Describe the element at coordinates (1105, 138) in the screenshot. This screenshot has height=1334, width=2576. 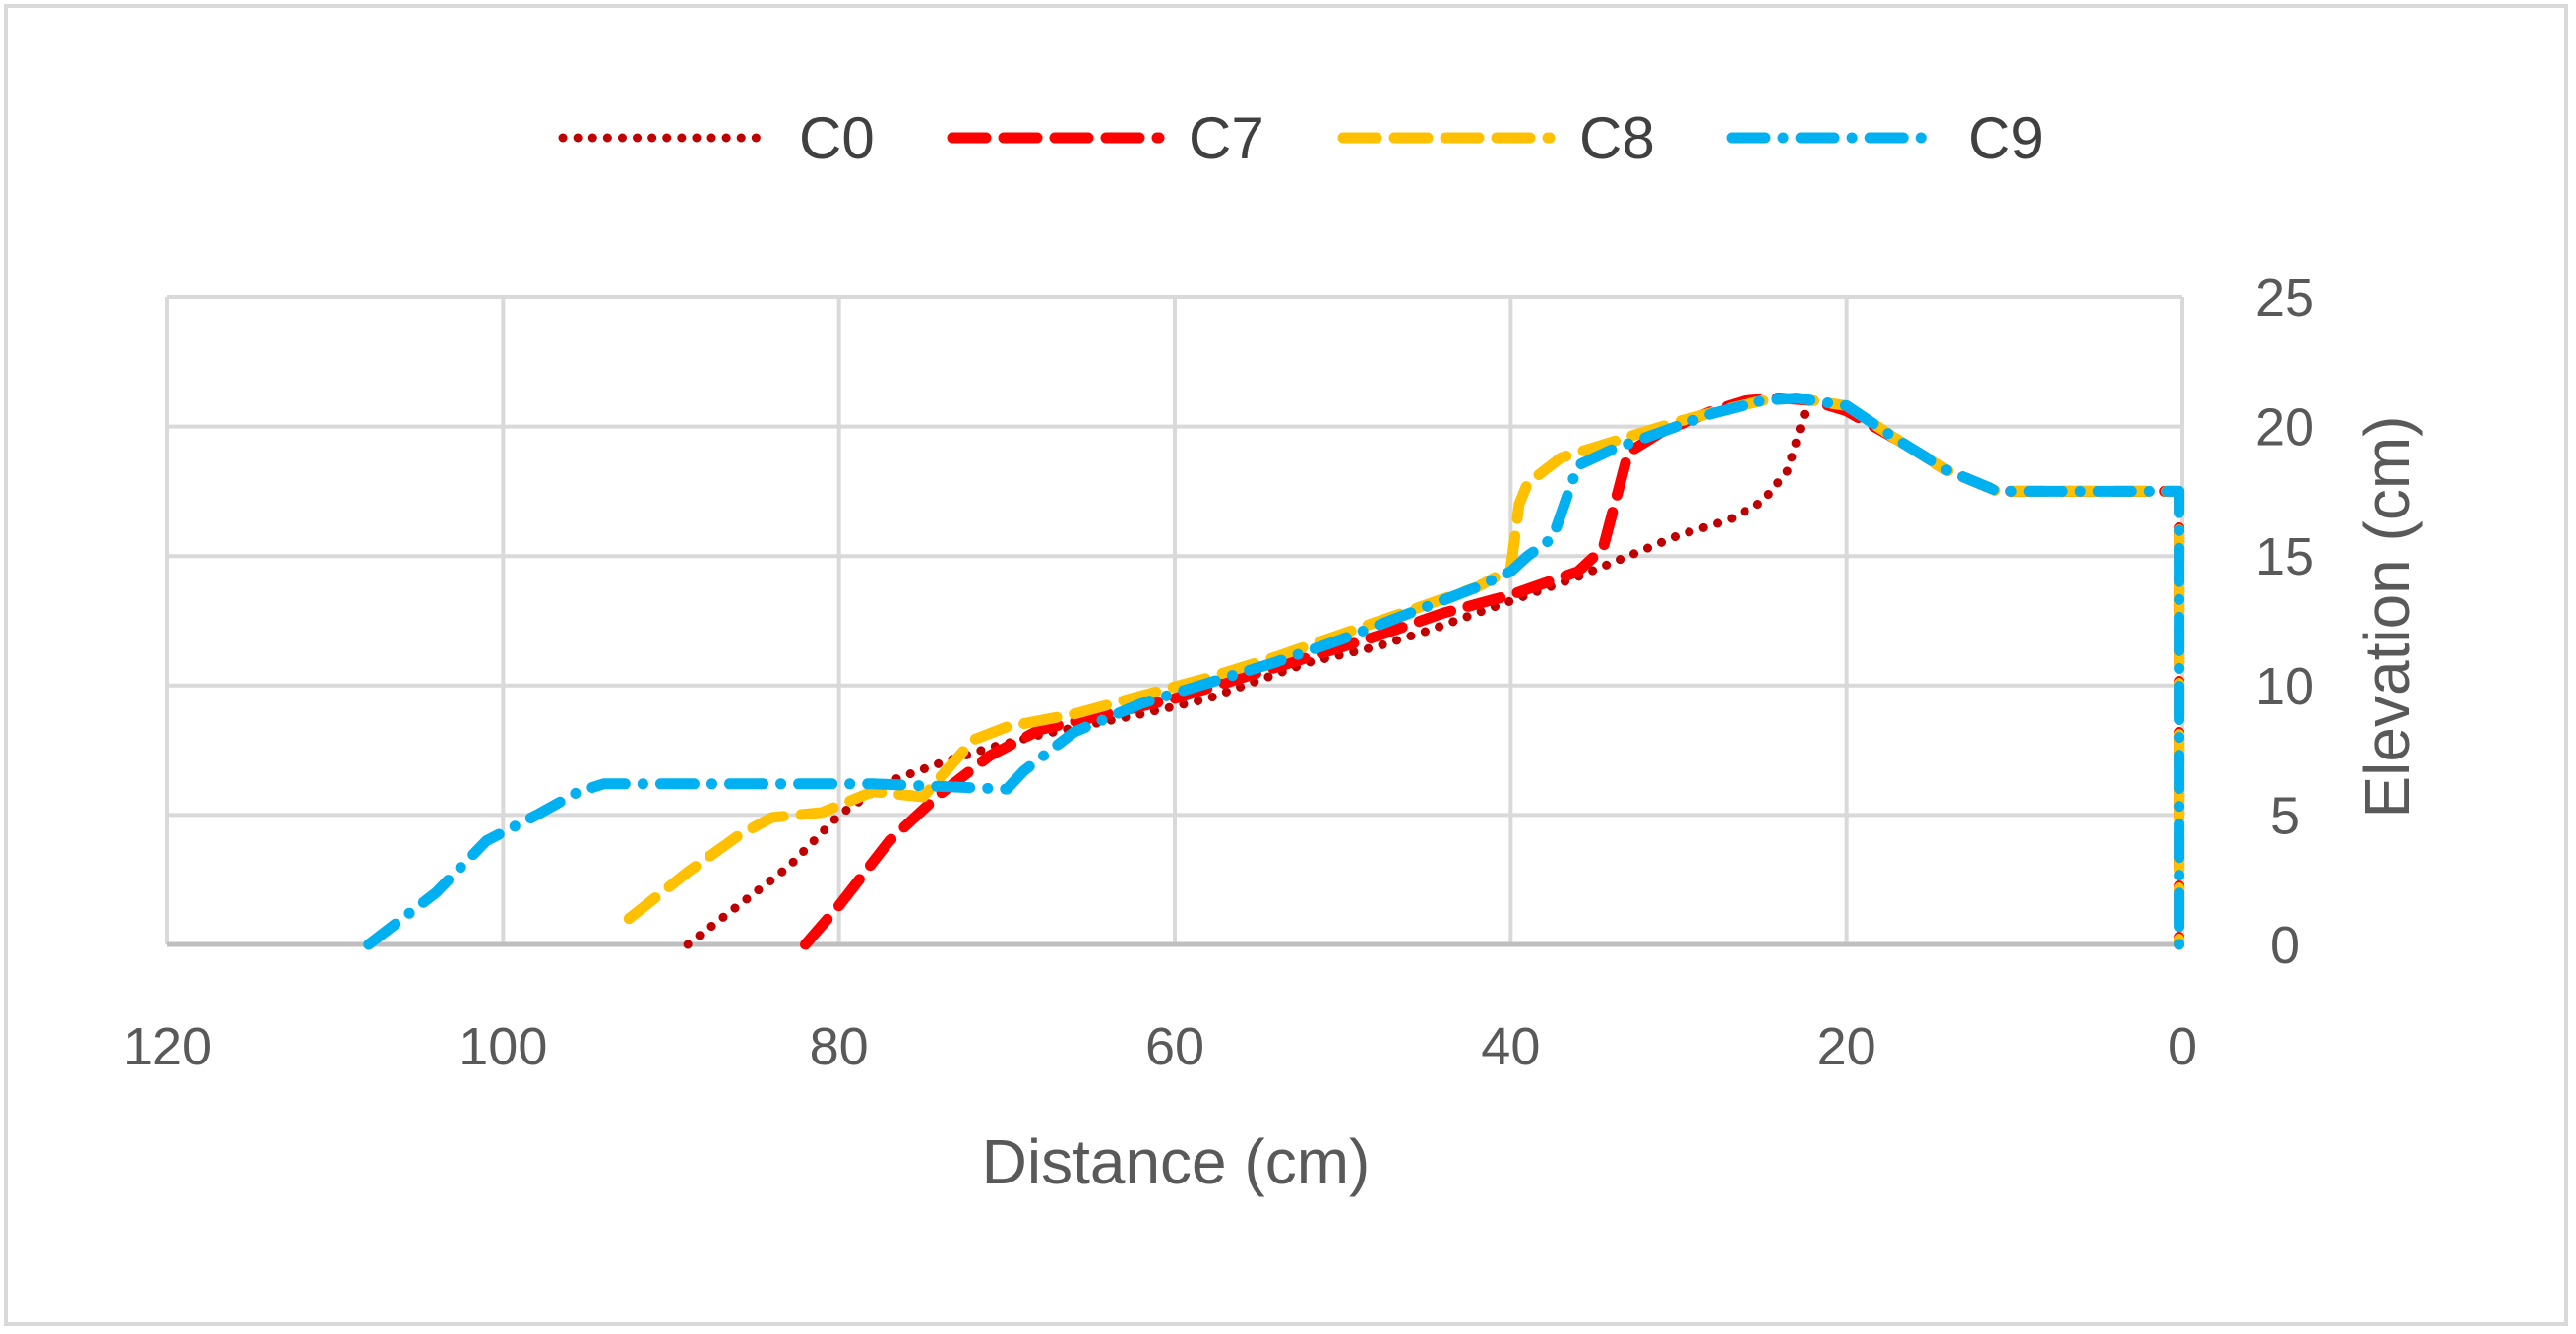
I see `legend-item-c7: C7` at that location.